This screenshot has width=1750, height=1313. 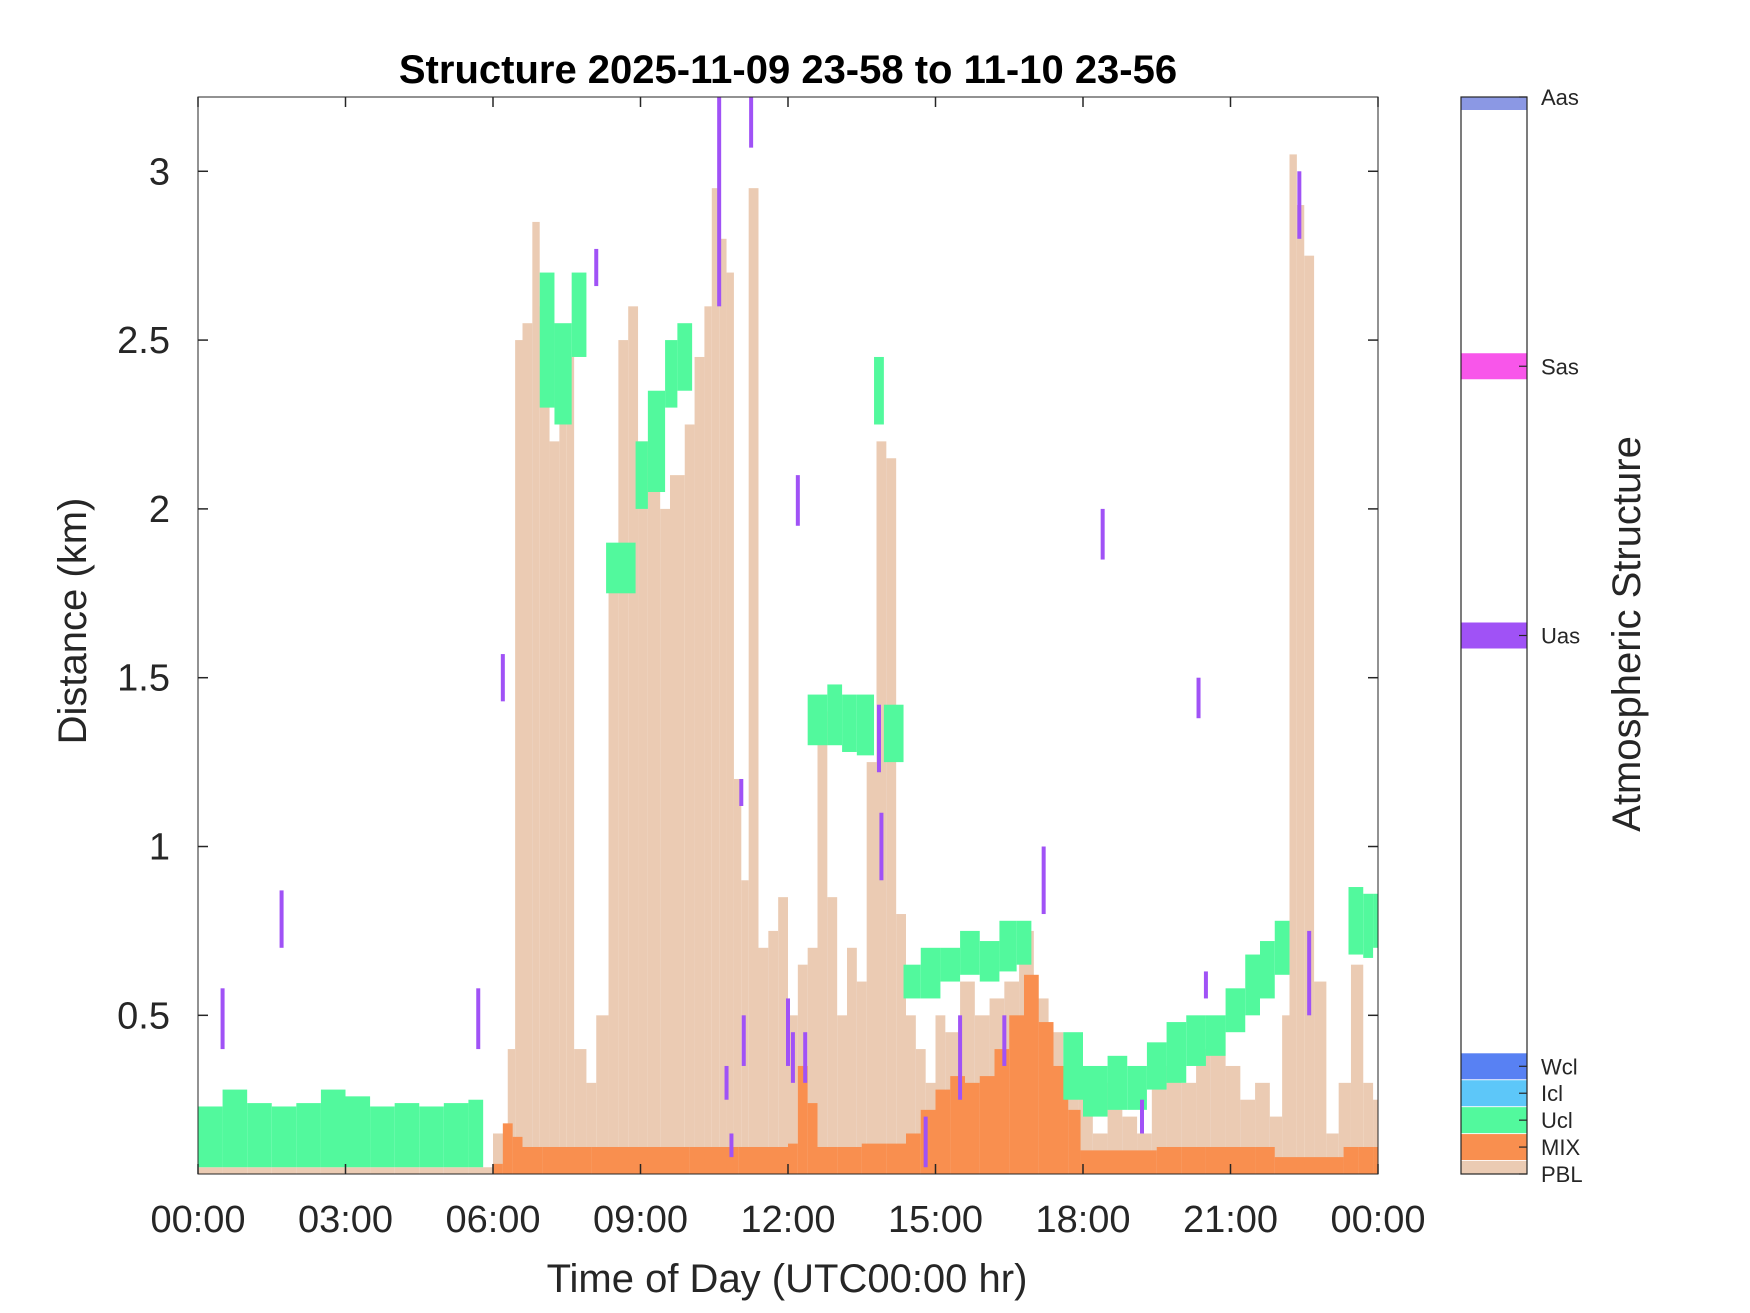 What do you see at coordinates (1230, 1220) in the screenshot?
I see `x-tick-label: 21:00` at bounding box center [1230, 1220].